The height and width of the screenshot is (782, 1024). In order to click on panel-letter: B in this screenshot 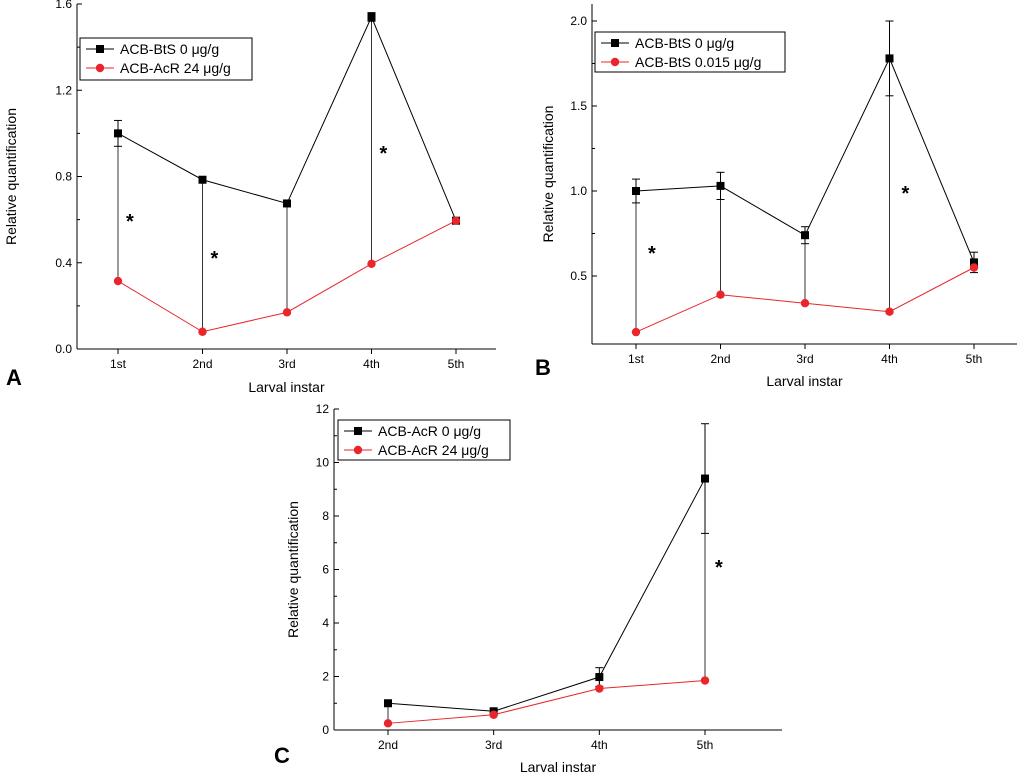, I will do `click(543, 367)`.